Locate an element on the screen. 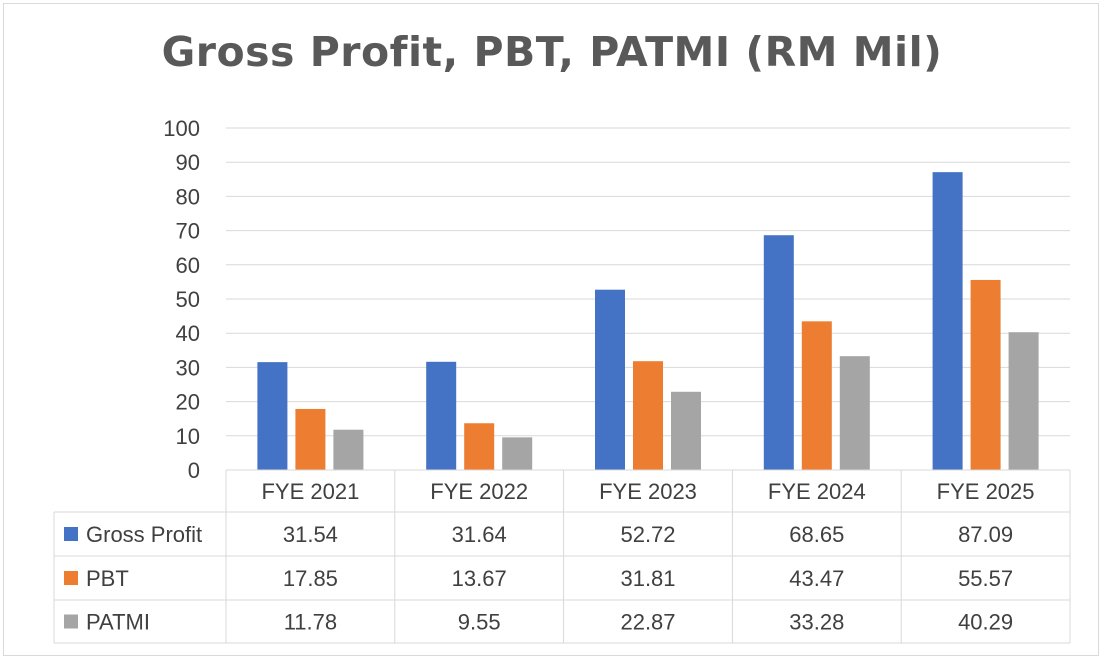 This screenshot has width=1104, height=661. data-table-value: 13.67 is located at coordinates (479, 578).